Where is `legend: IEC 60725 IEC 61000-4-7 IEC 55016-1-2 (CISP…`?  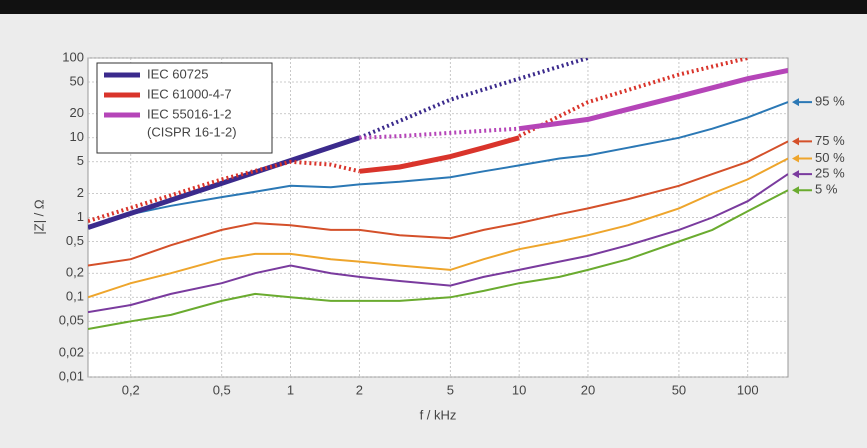
legend: IEC 60725 IEC 61000-4-7 IEC 55016-1-2 (CISP… is located at coordinates (184, 108).